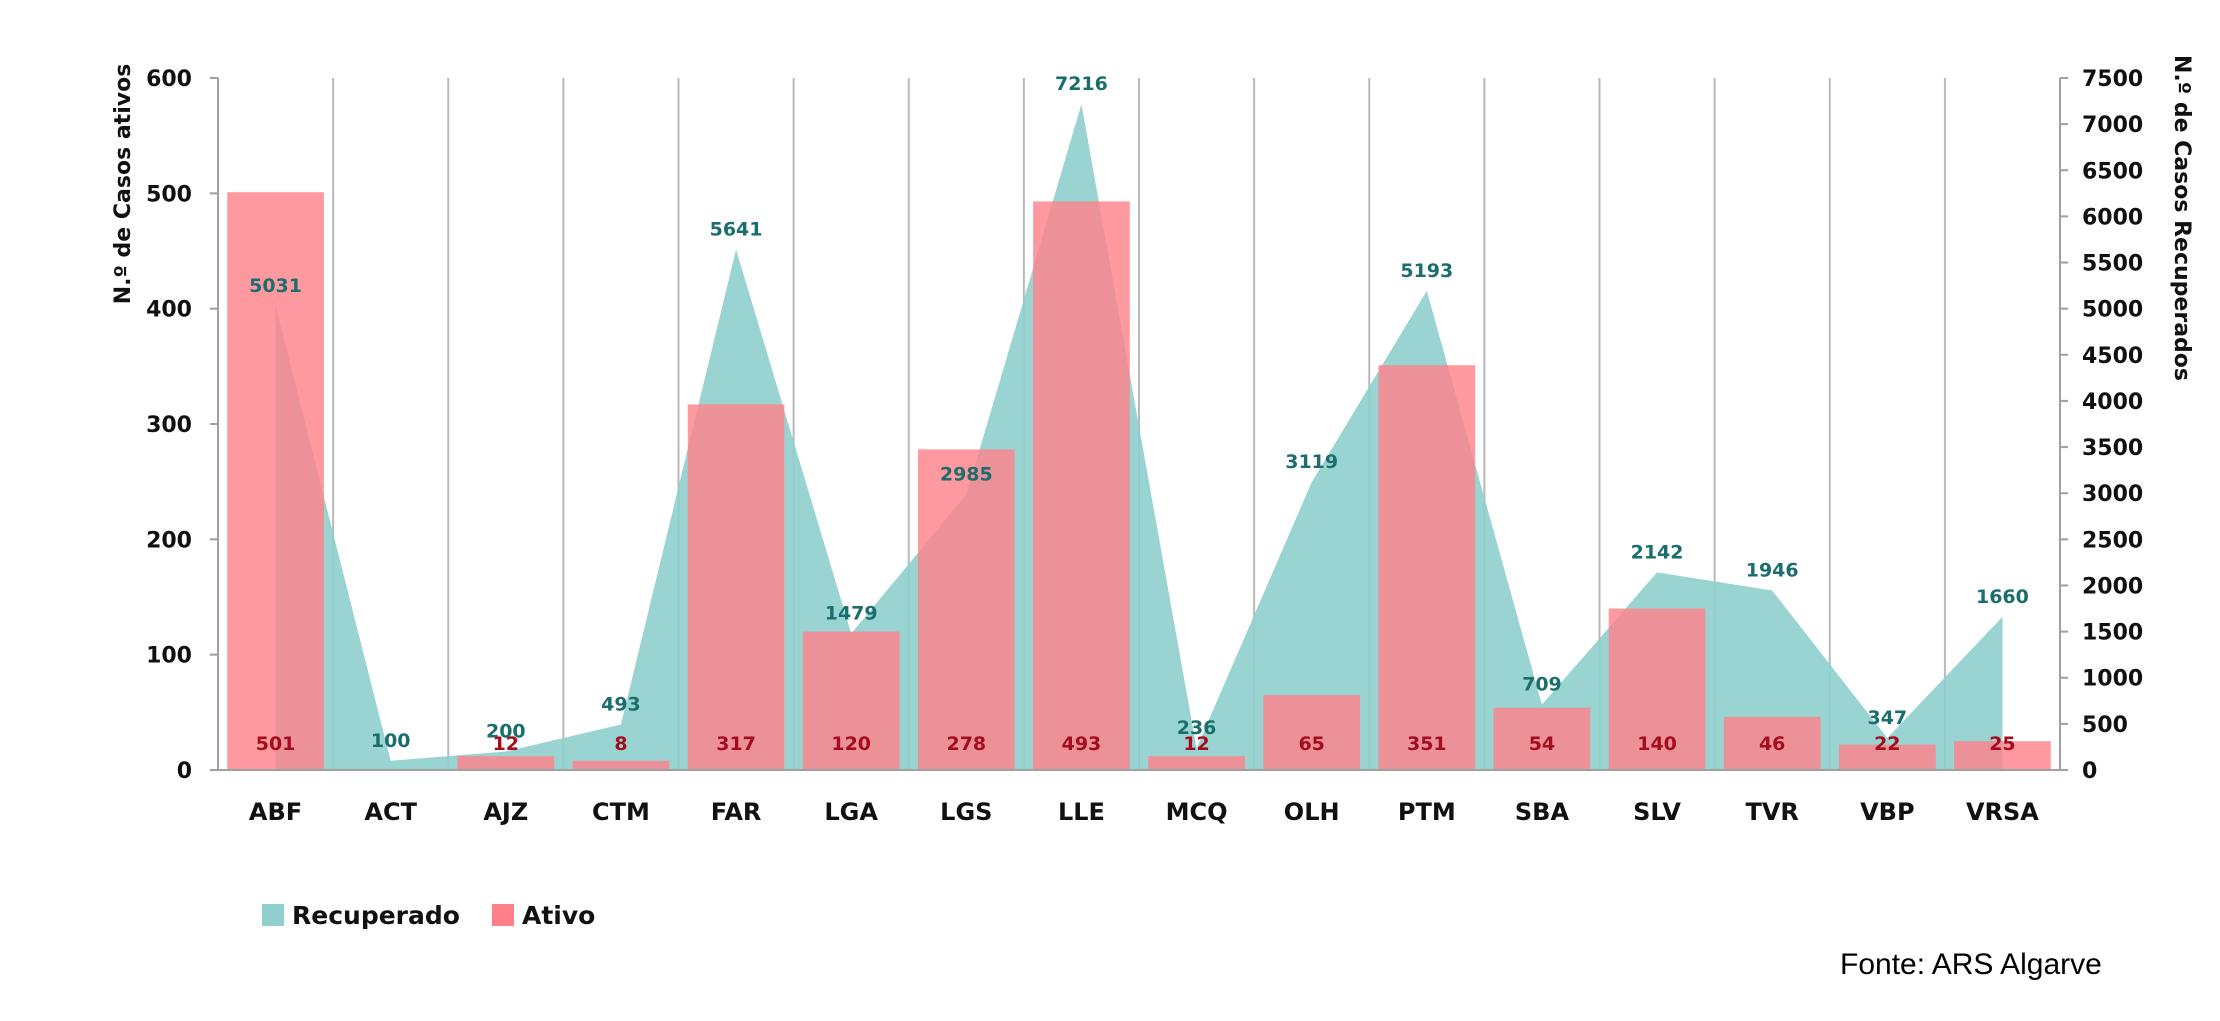 The width and height of the screenshot is (2220, 1021). I want to click on right-tick-label: 1000, so click(2112, 679).